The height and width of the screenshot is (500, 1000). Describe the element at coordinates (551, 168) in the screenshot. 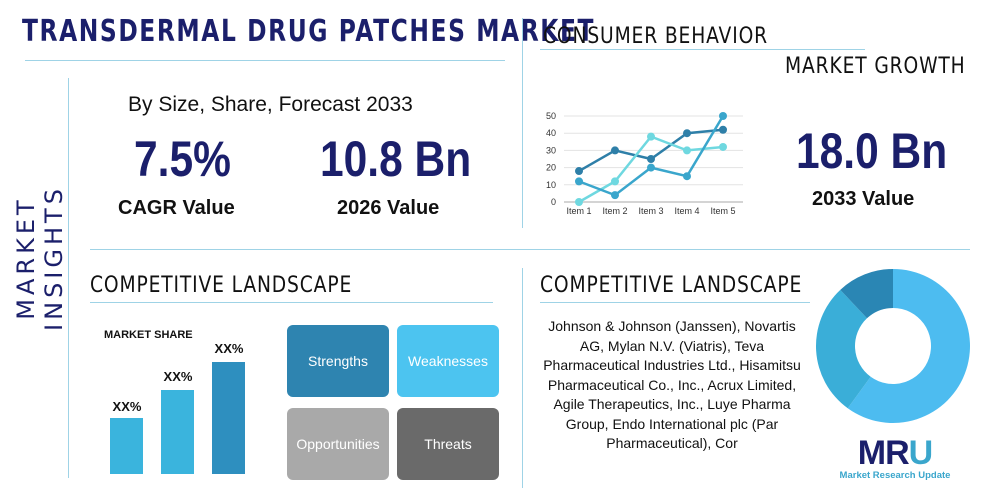

I see `y-tick-label: 20` at that location.